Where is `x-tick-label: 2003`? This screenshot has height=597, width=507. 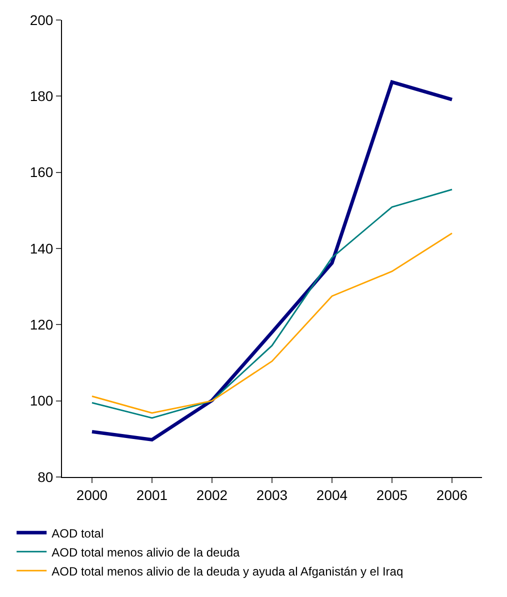 x-tick-label: 2003 is located at coordinates (272, 494).